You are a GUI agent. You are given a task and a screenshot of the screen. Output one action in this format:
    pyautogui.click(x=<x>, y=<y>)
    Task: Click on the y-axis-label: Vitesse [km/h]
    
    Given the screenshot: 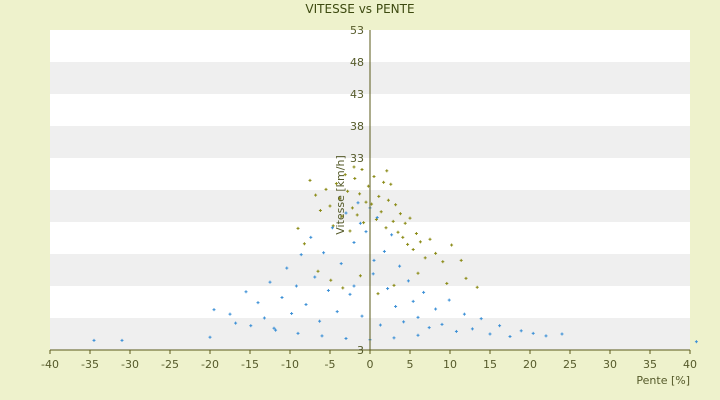 What is the action you would take?
    pyautogui.click(x=340, y=195)
    